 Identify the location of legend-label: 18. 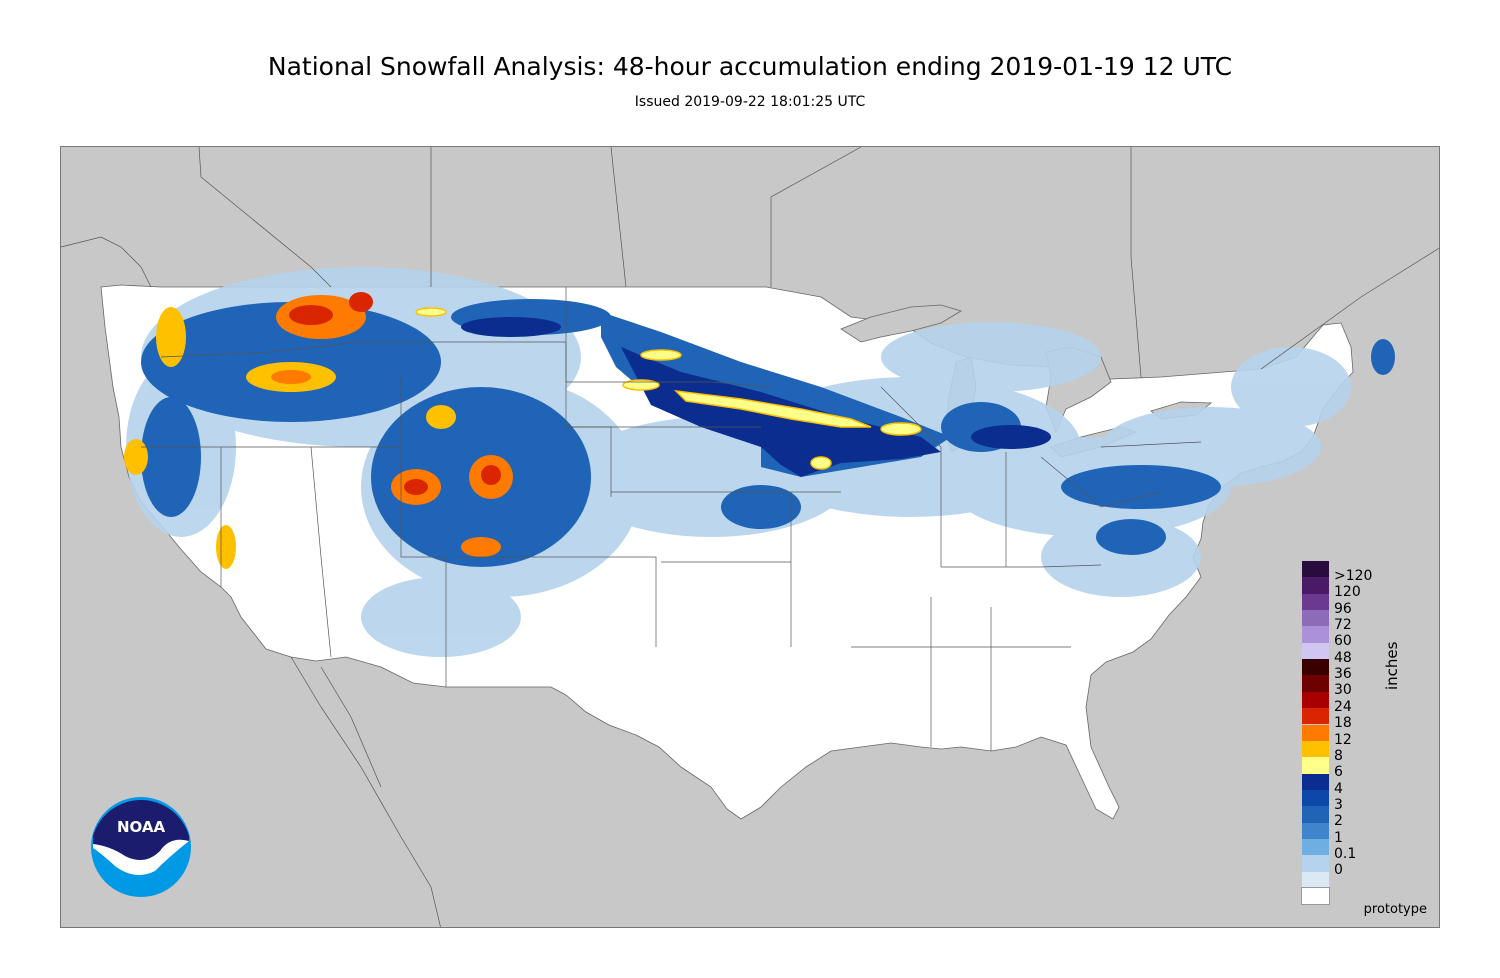
(1343, 723).